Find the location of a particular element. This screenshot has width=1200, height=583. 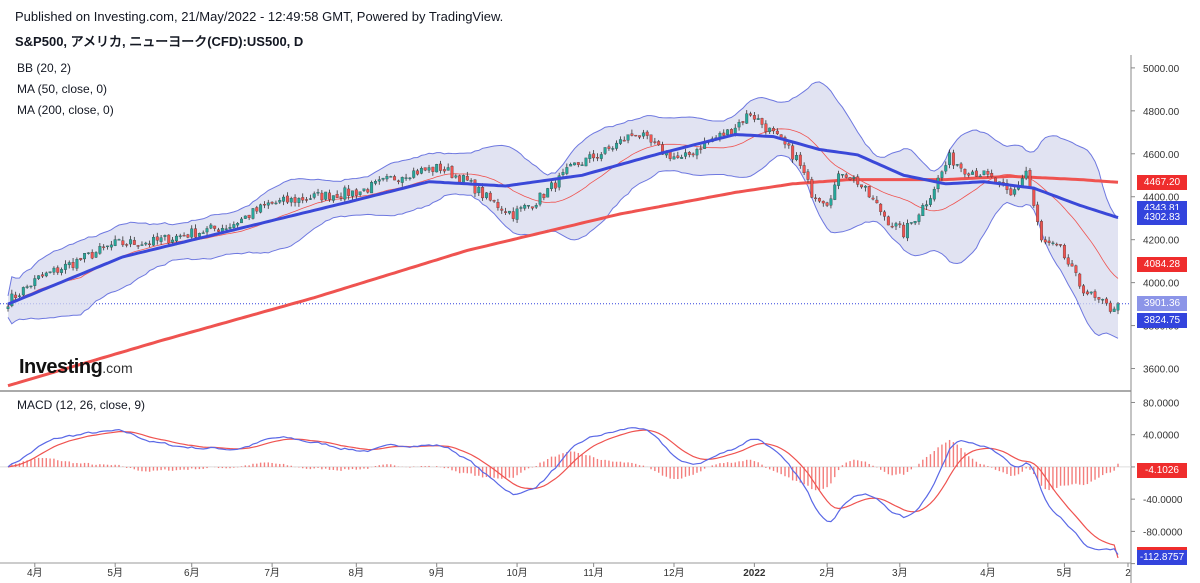

macd-tick-label: -80.0000 is located at coordinates (1163, 532).